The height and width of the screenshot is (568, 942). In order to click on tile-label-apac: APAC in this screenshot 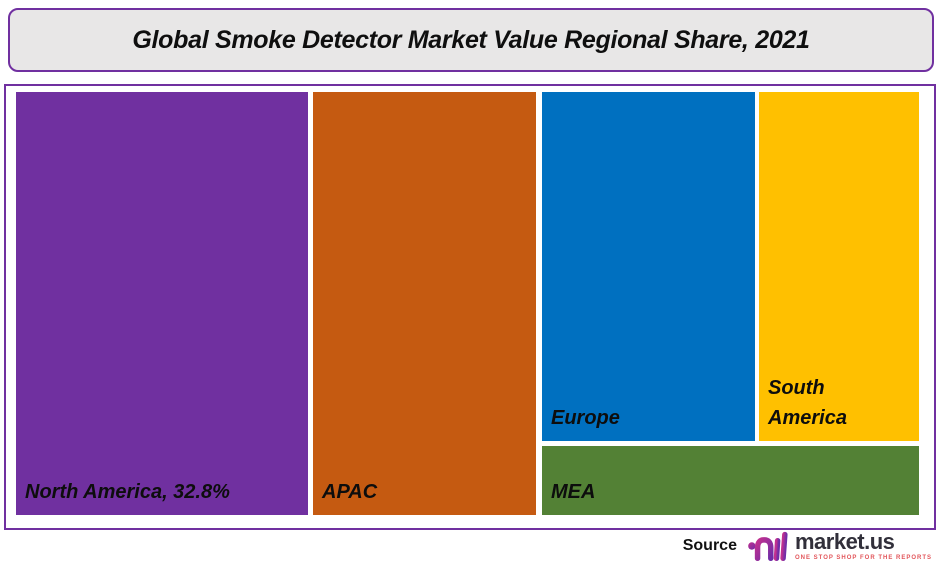, I will do `click(350, 492)`.